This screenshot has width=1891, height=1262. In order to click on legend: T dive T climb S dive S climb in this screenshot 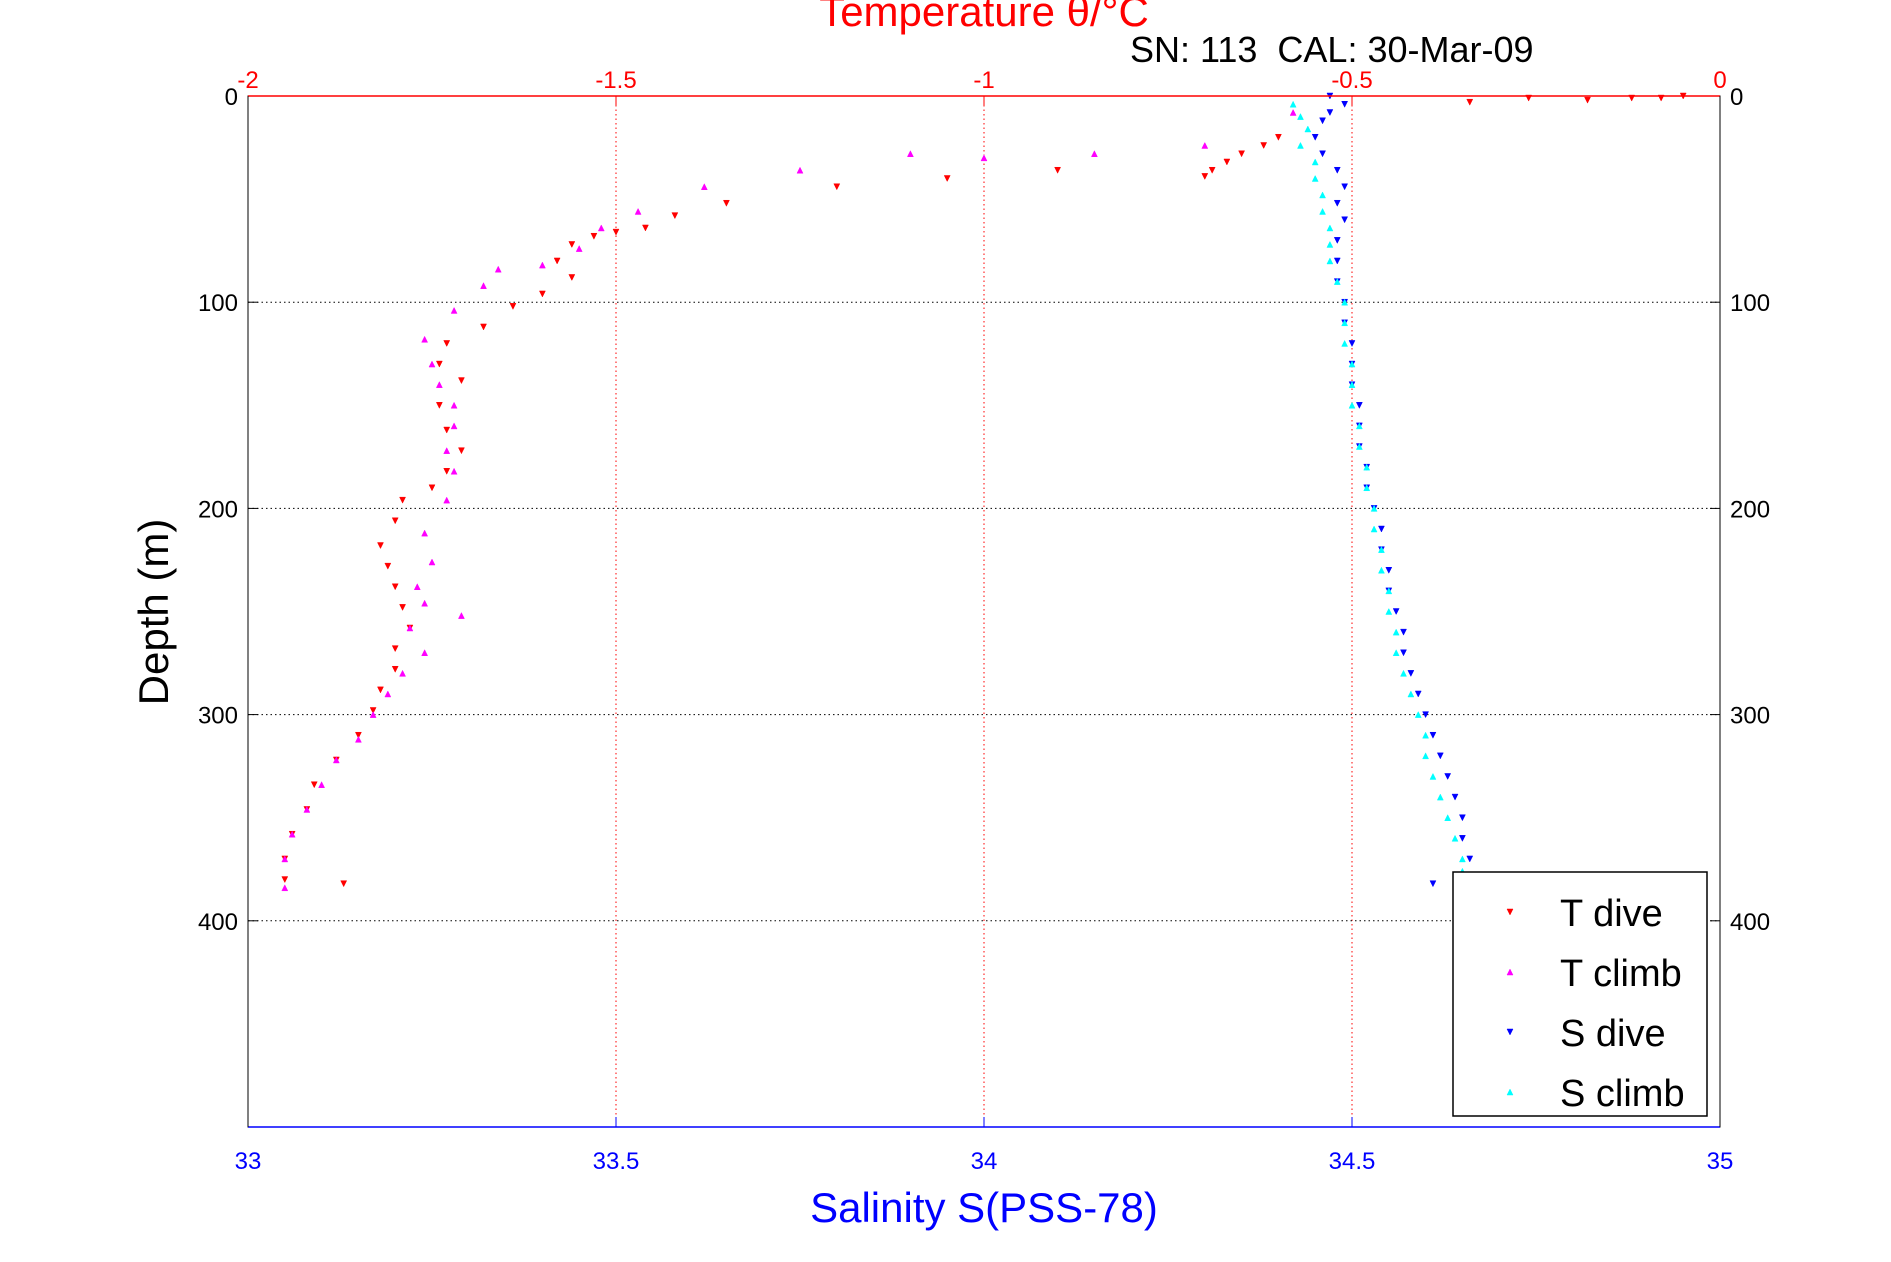, I will do `click(1580, 994)`.